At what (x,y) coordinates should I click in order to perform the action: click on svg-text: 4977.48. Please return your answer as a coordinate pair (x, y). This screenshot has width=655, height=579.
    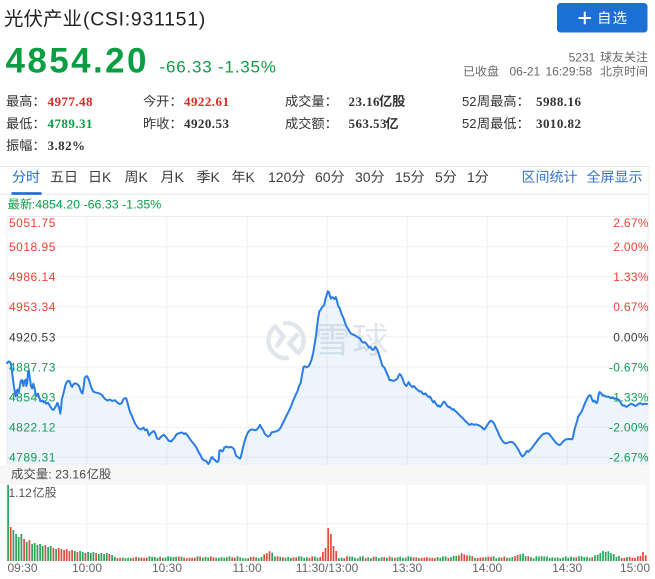
    Looking at the image, I should click on (70, 101).